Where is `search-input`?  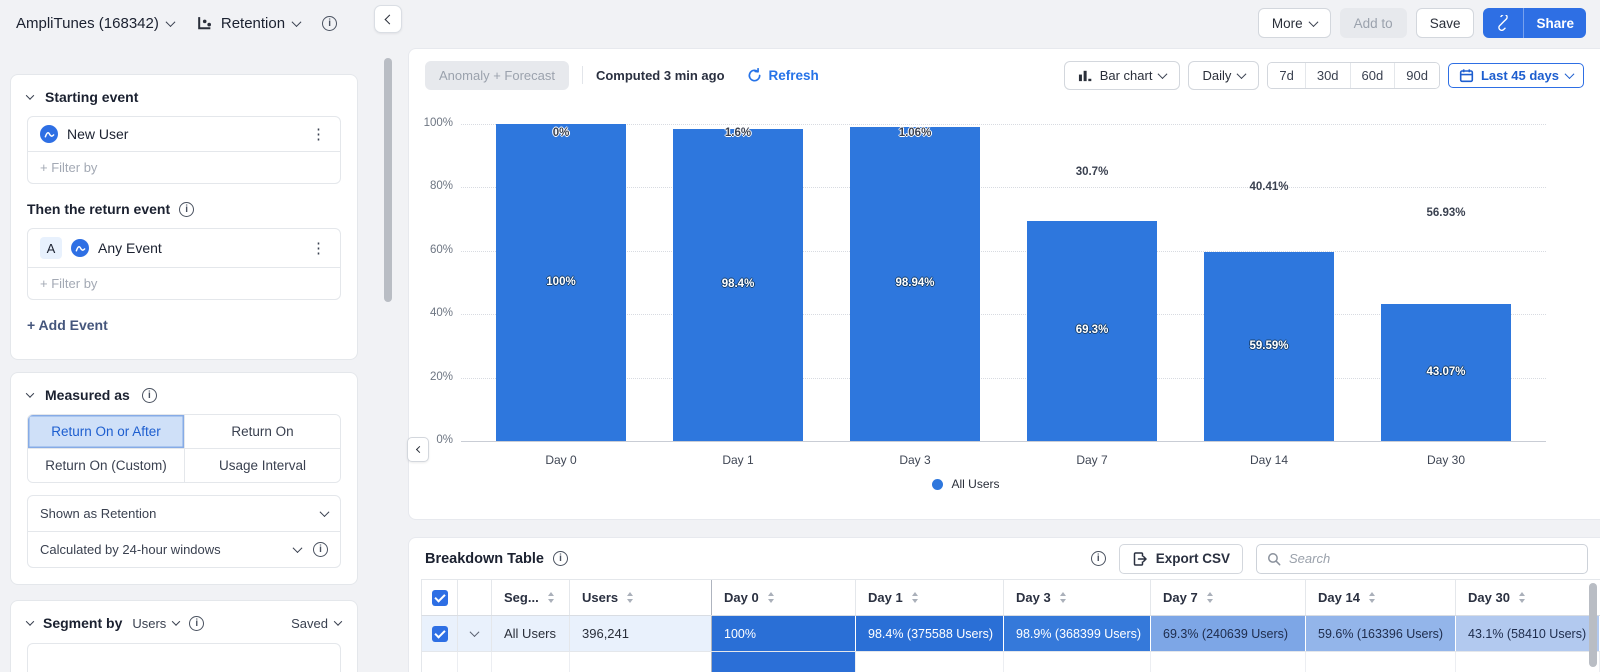 search-input is located at coordinates (1433, 558).